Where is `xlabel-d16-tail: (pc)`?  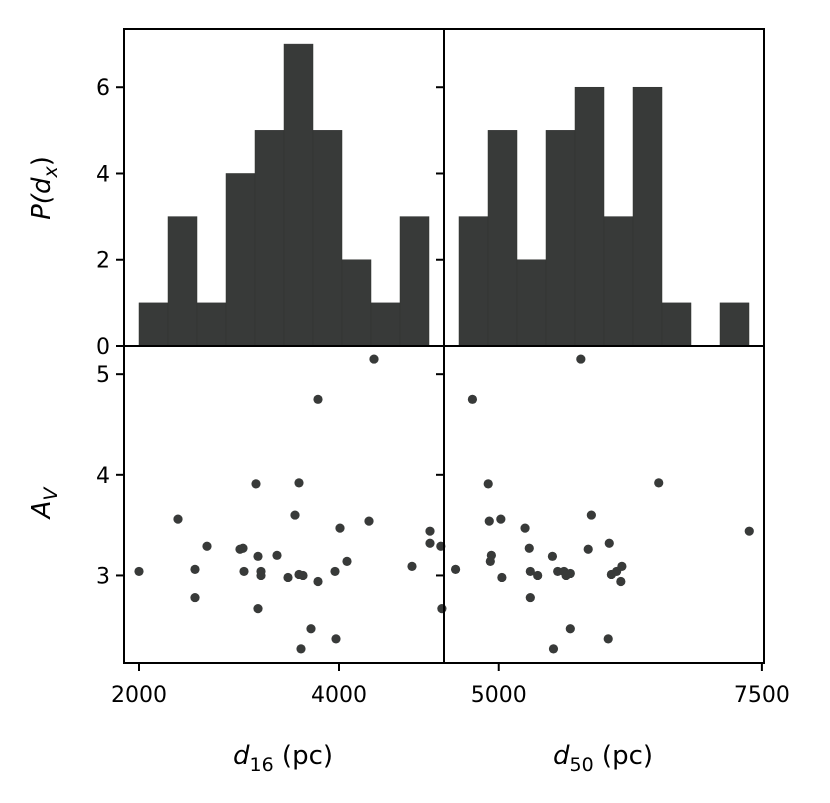 xlabel-d16-tail: (pc) is located at coordinates (303, 756).